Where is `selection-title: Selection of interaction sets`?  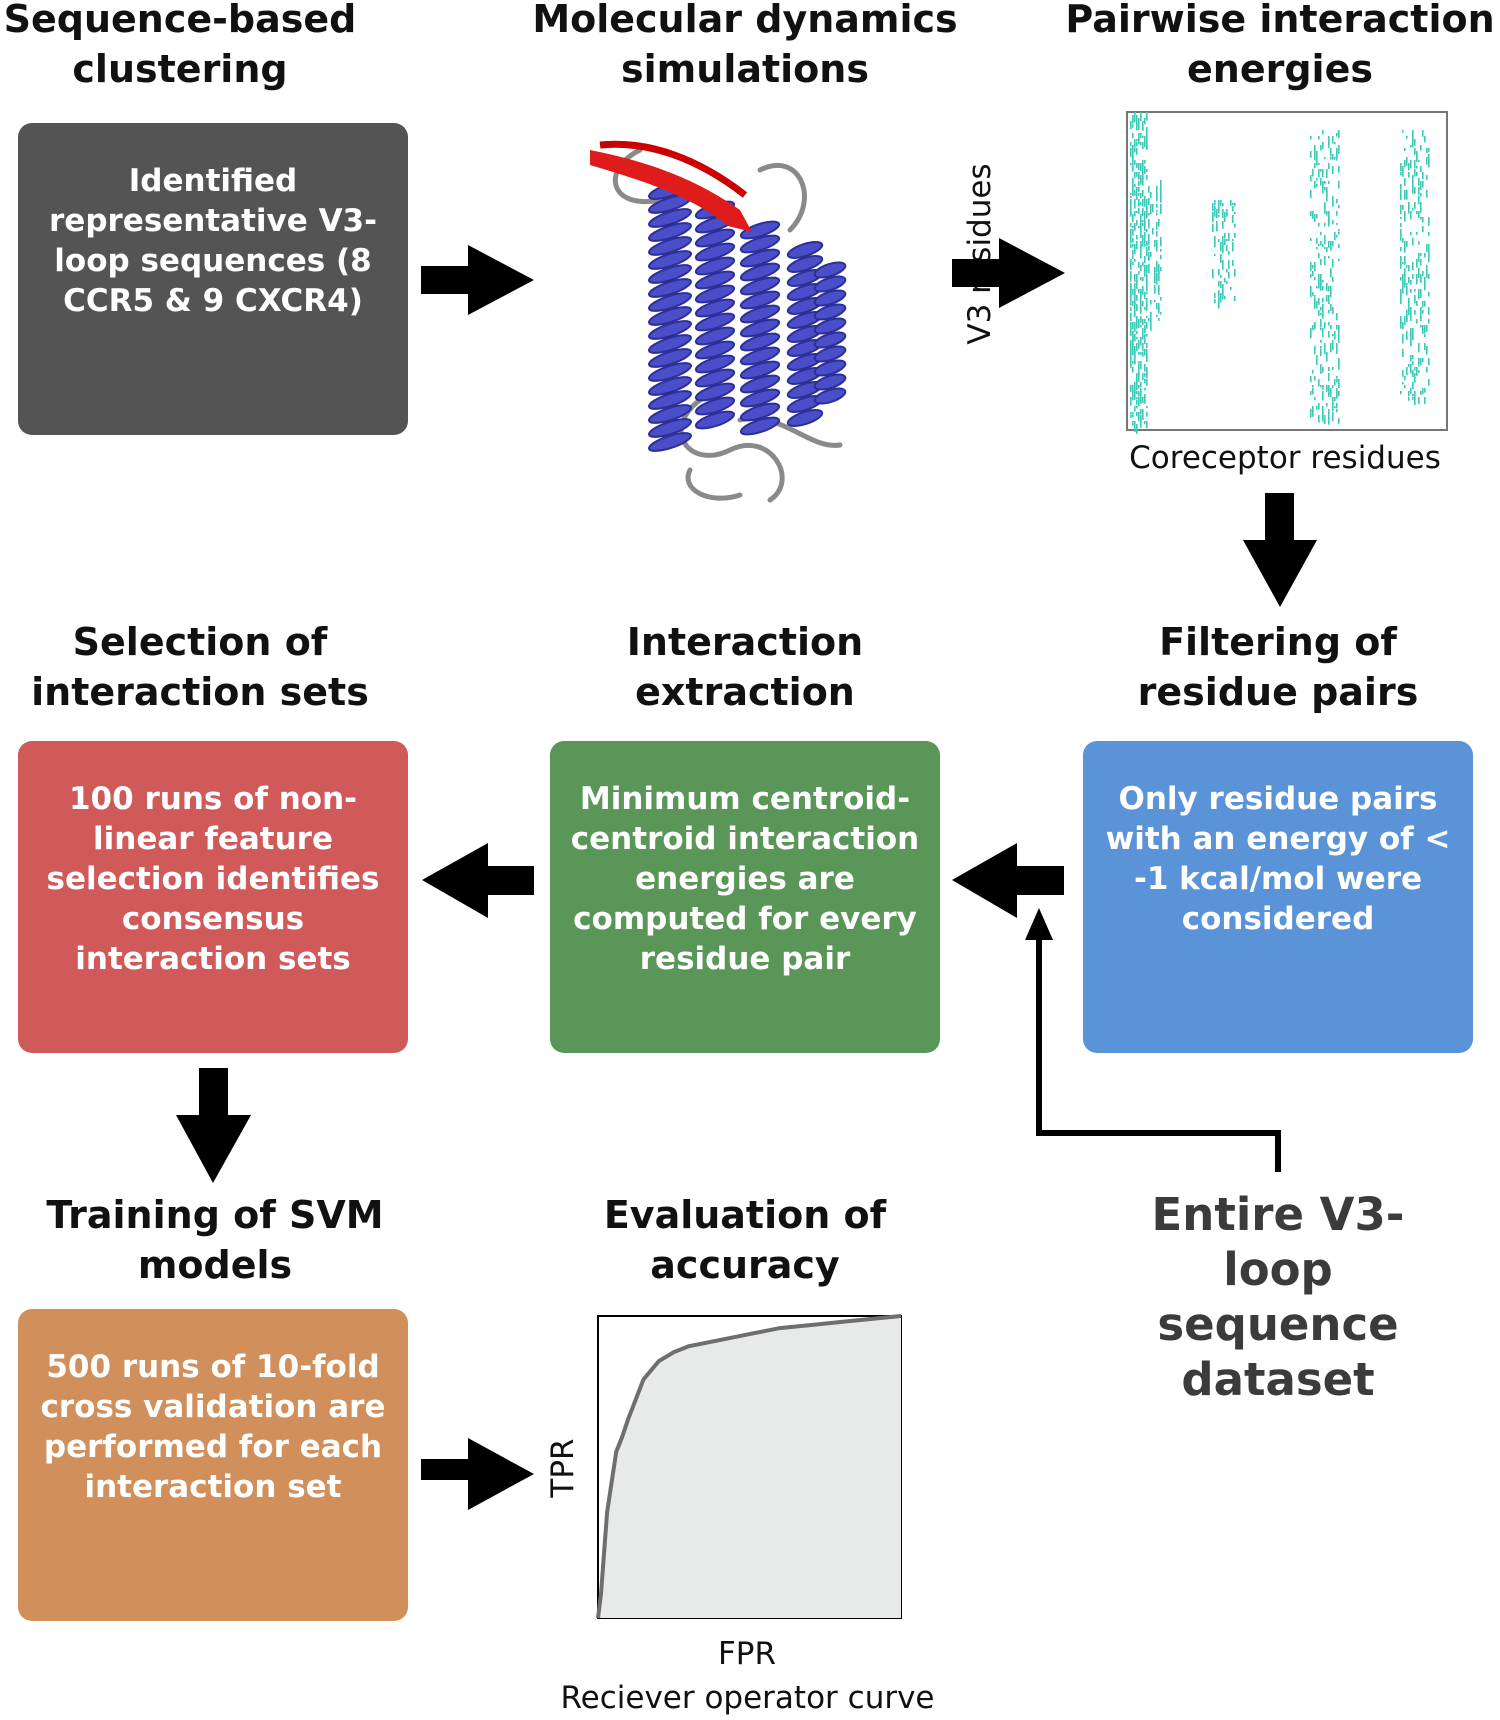 selection-title: Selection of interaction sets is located at coordinates (200, 667).